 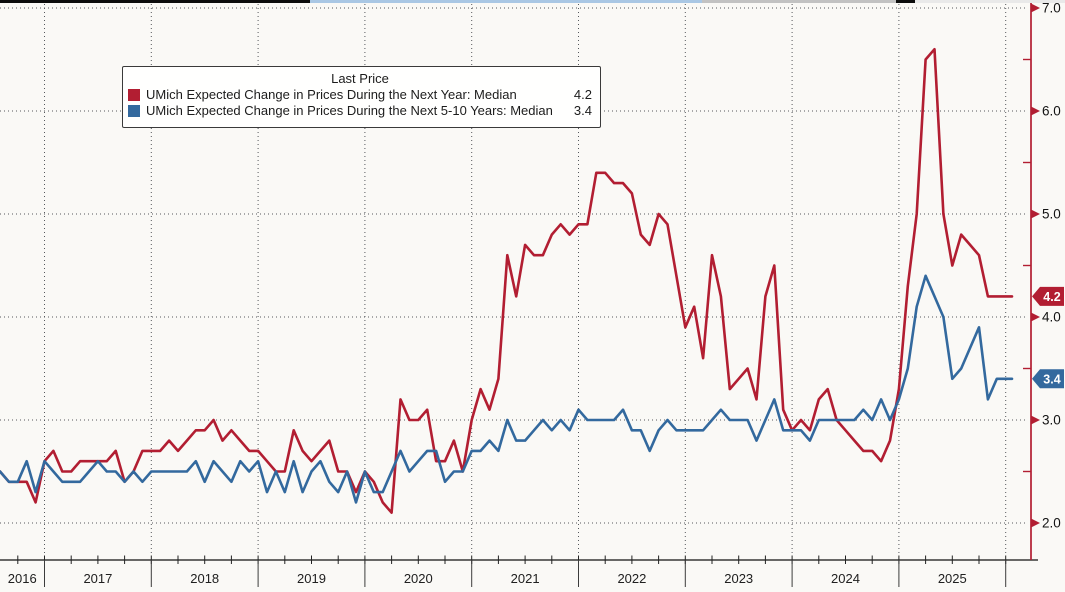 What do you see at coordinates (582, 94) in the screenshot?
I see `legend-value-next-year: 4.2` at bounding box center [582, 94].